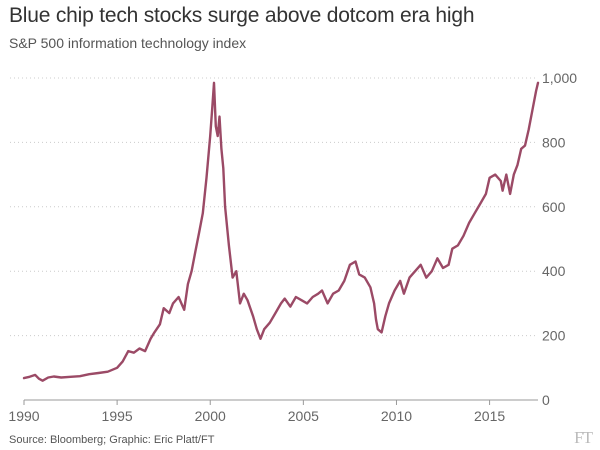  I want to click on y-tick-label: 1,000, so click(559, 78).